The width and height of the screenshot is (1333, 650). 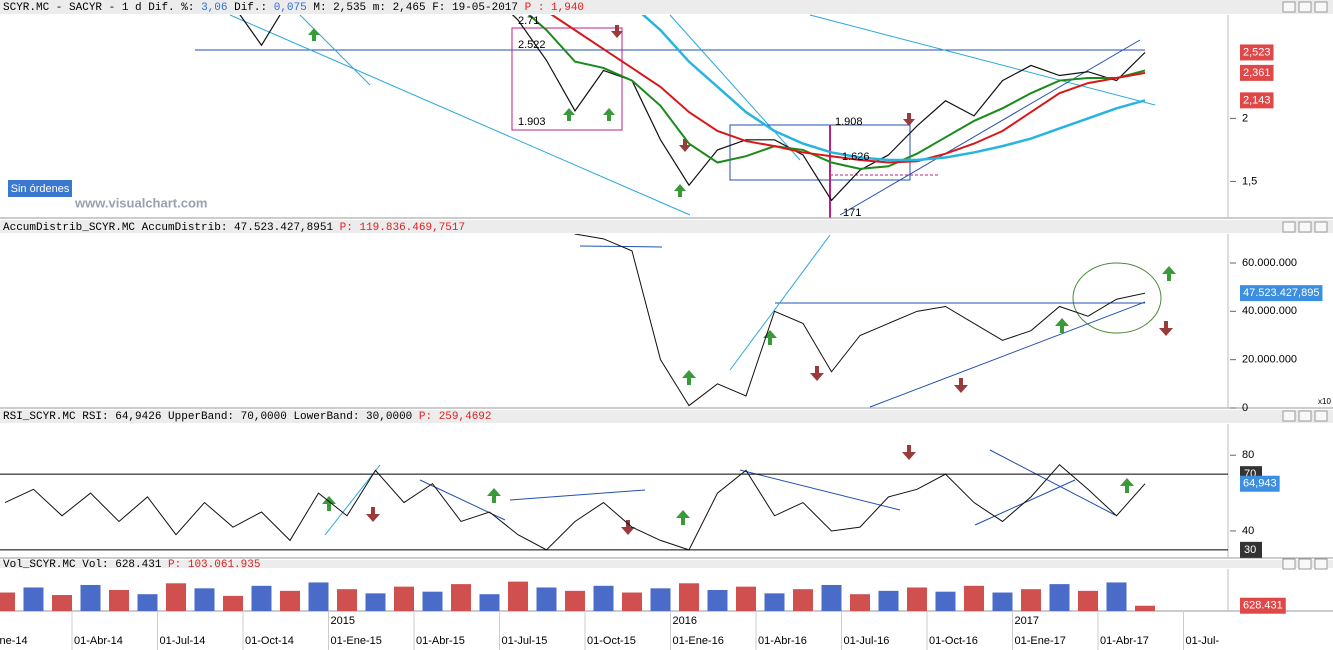 What do you see at coordinates (131, 565) in the screenshot?
I see `panel-title: Vol_SCYR.MC Vol: 628.431 P: 103.061.935` at bounding box center [131, 565].